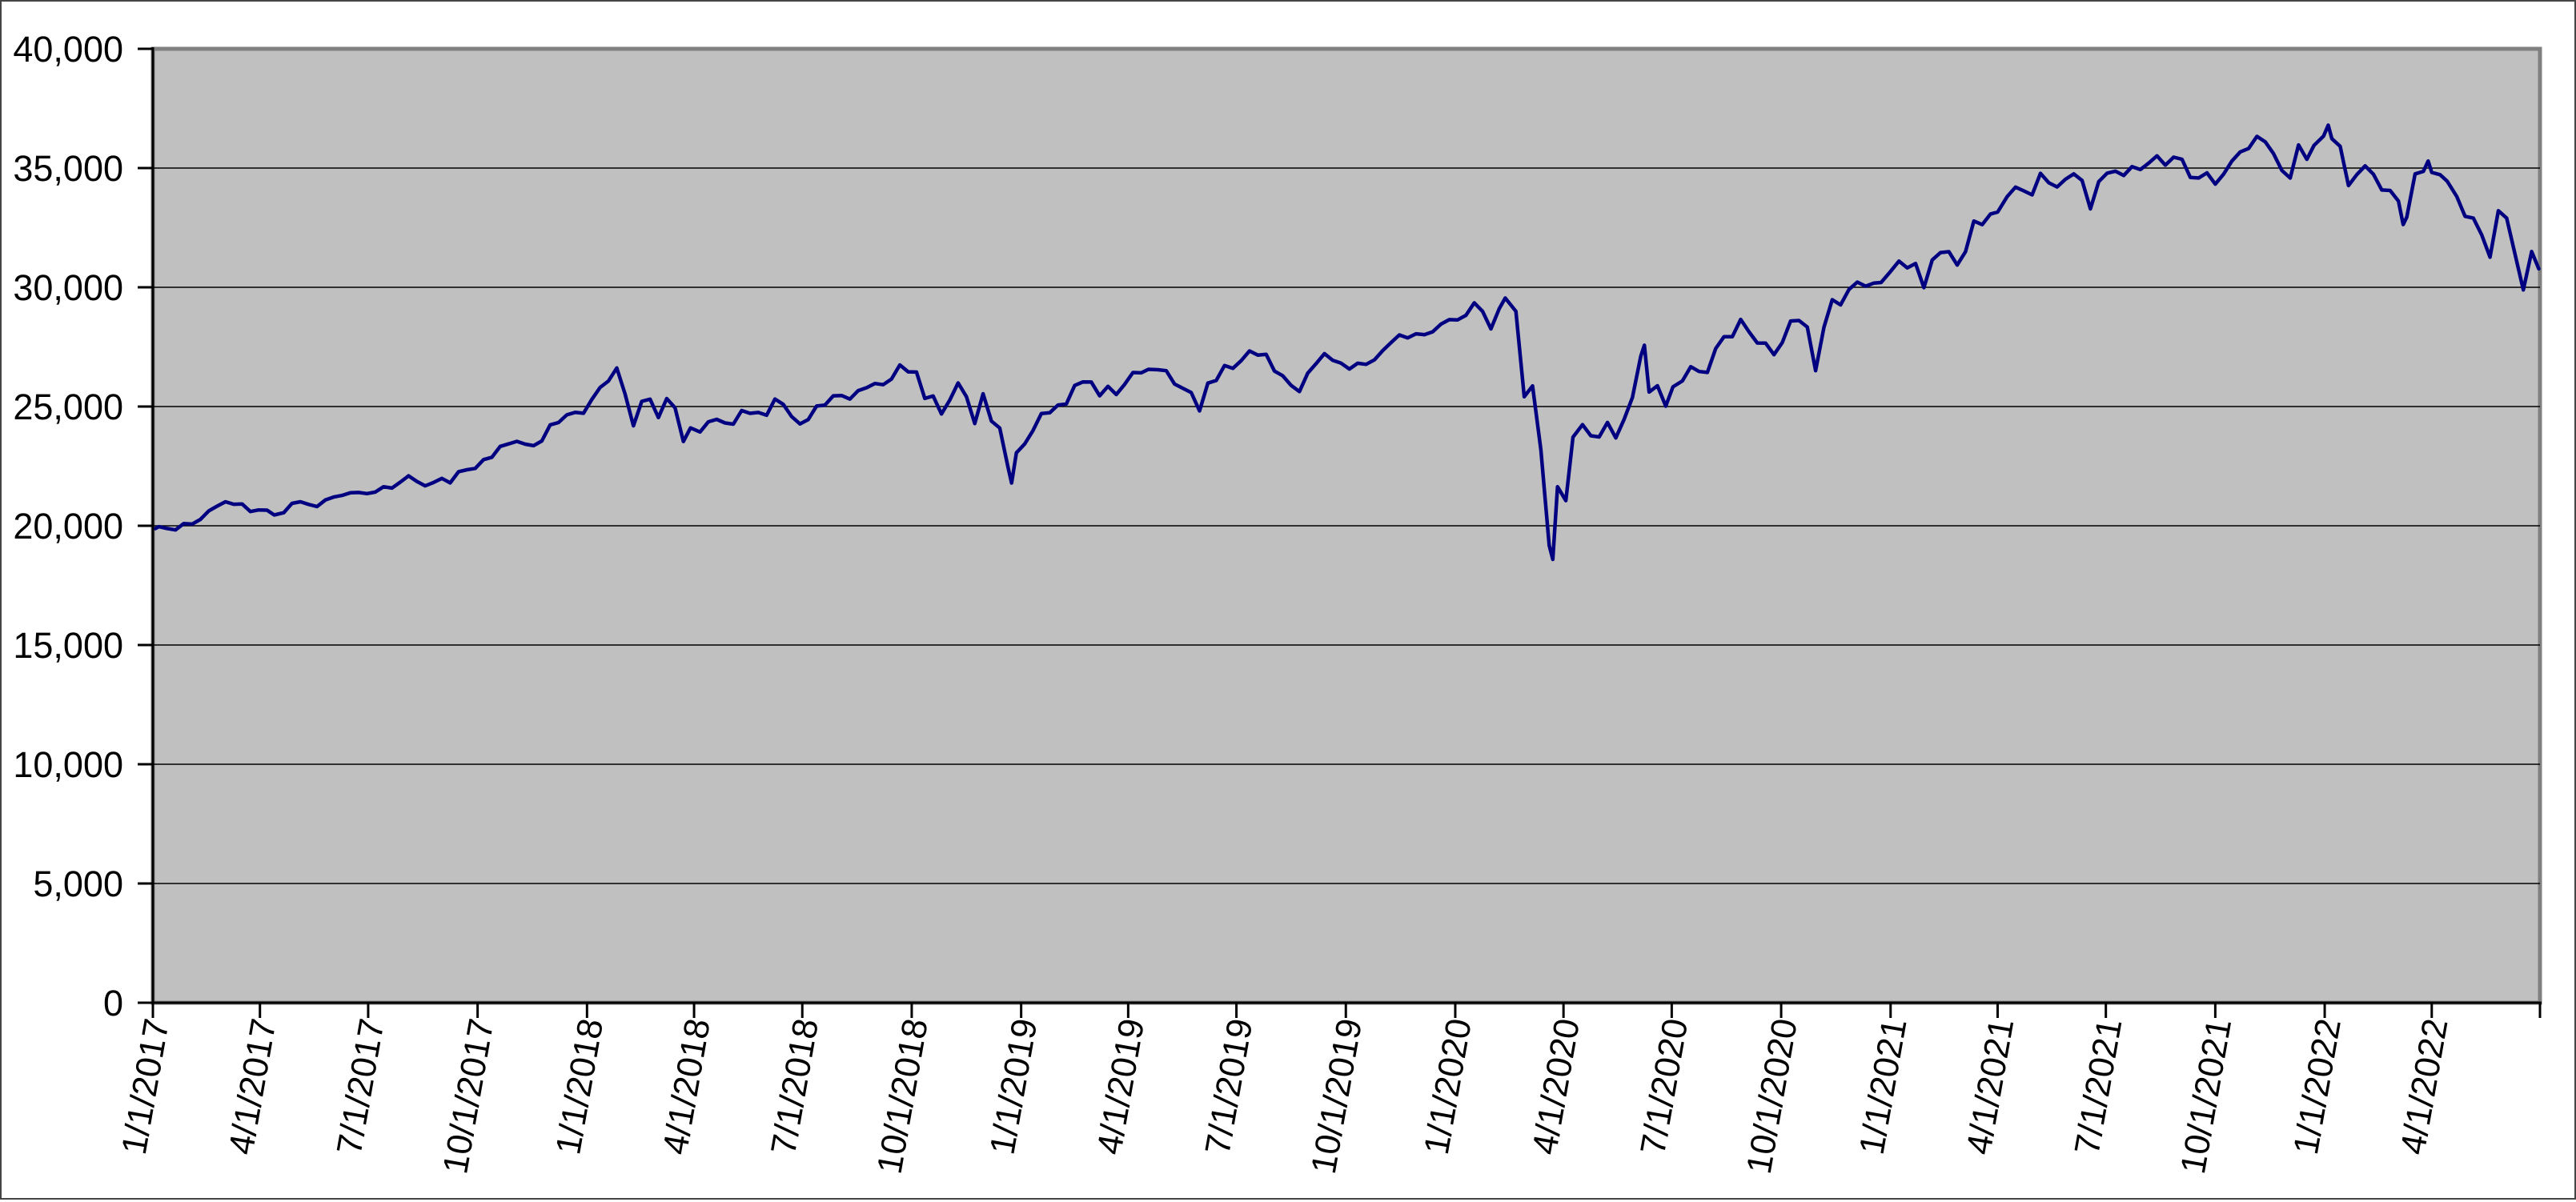  What do you see at coordinates (361, 1086) in the screenshot?
I see `x-axis-tick-label: 7/1/2017` at bounding box center [361, 1086].